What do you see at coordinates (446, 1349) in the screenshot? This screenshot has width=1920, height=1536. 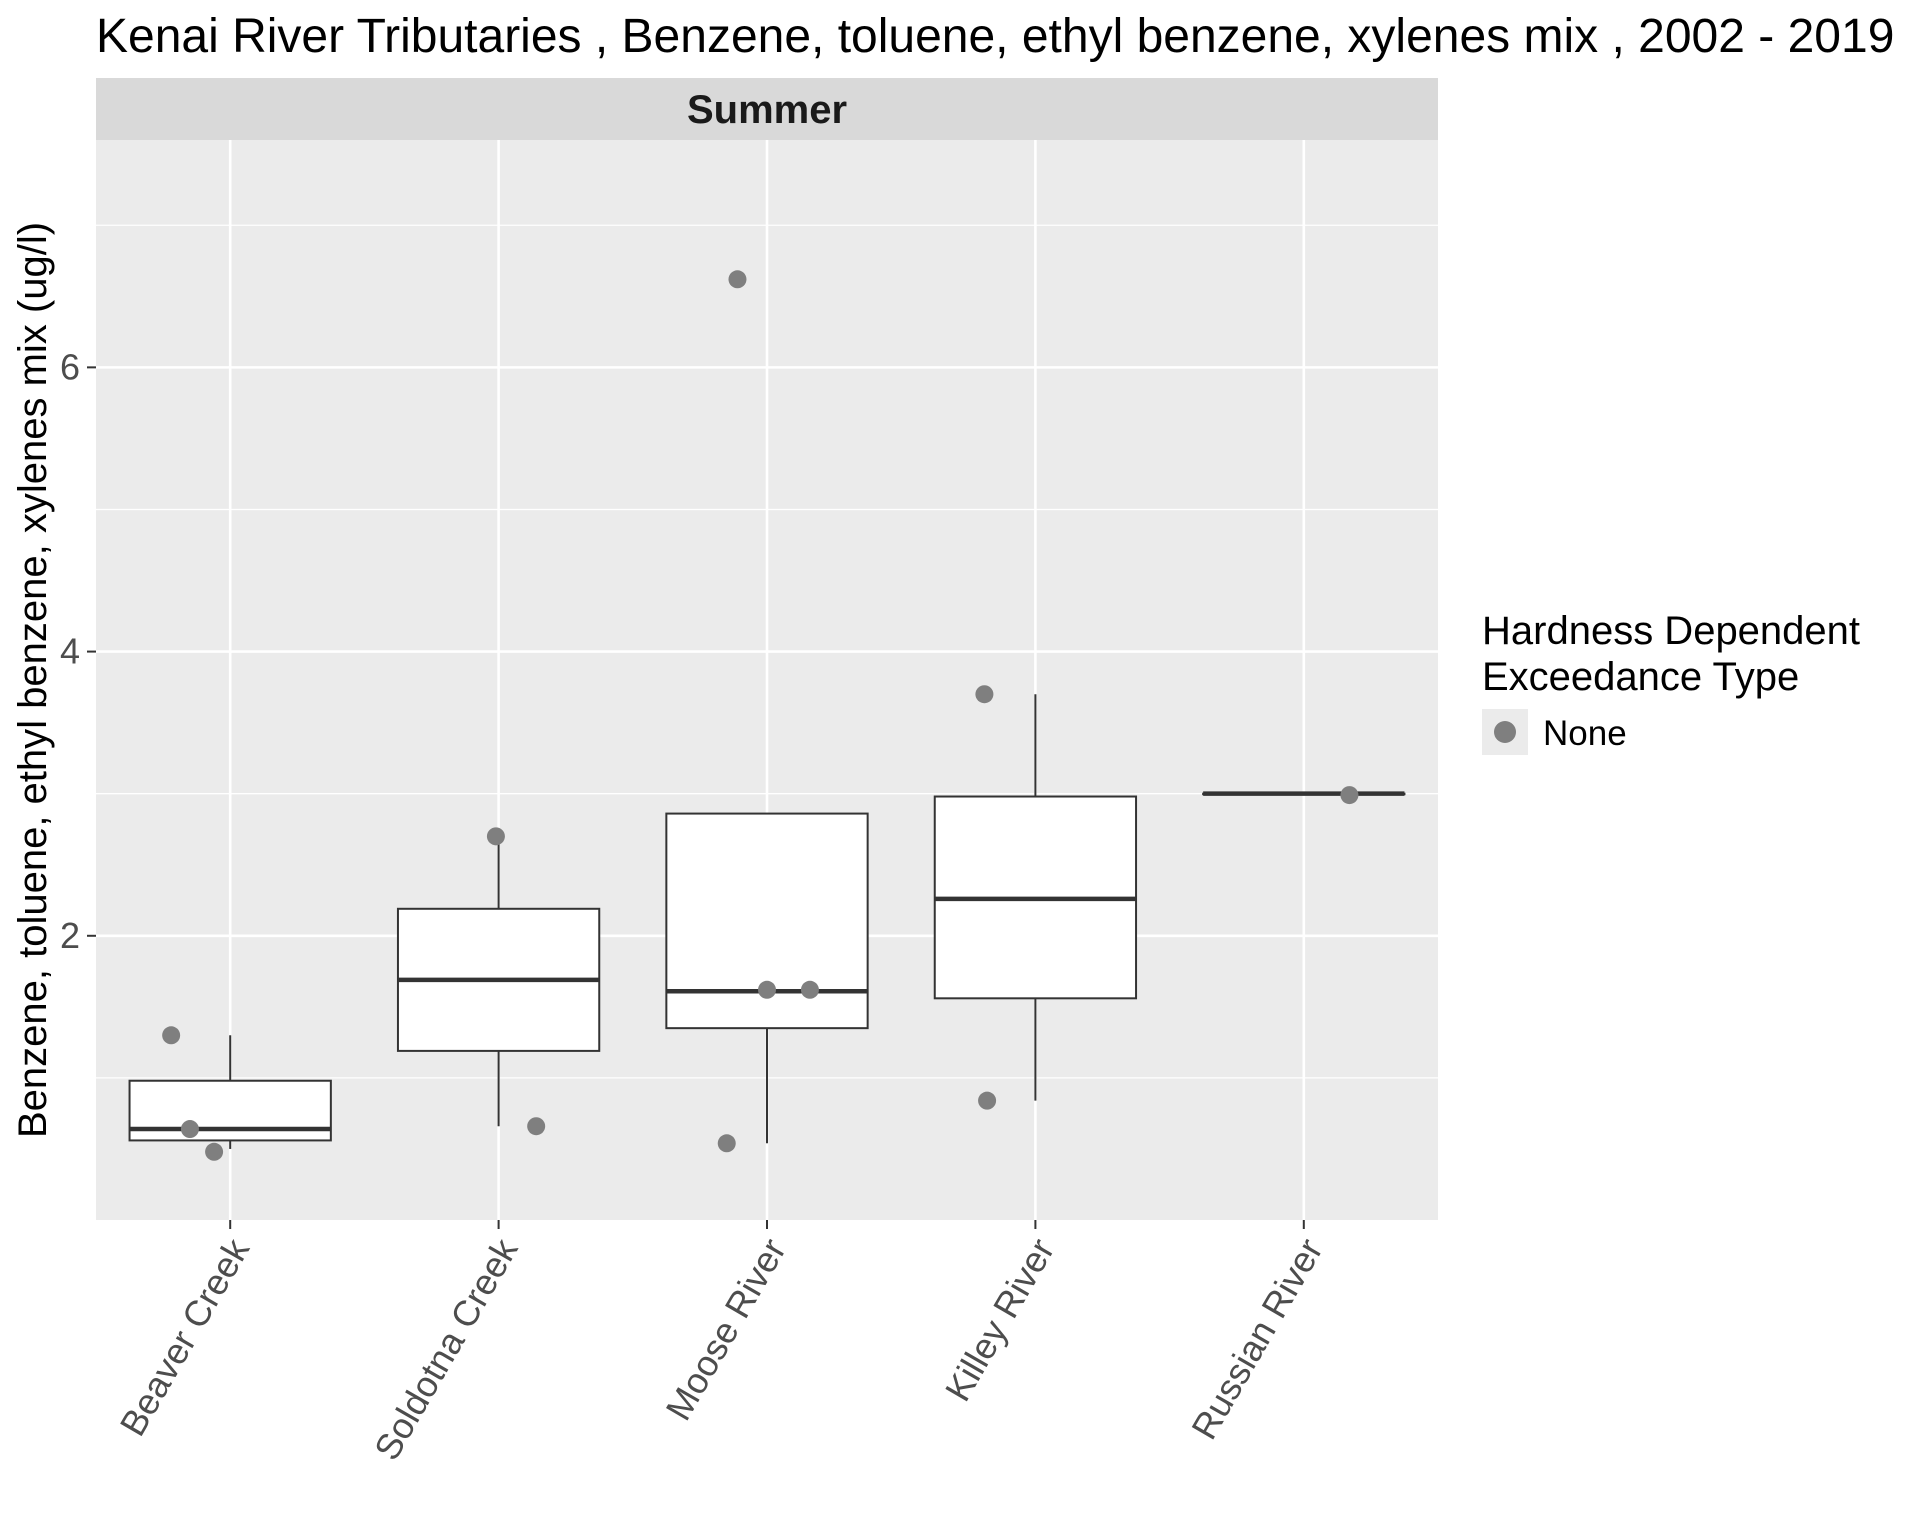 I see `x-tick-label: Soldotna Creek` at bounding box center [446, 1349].